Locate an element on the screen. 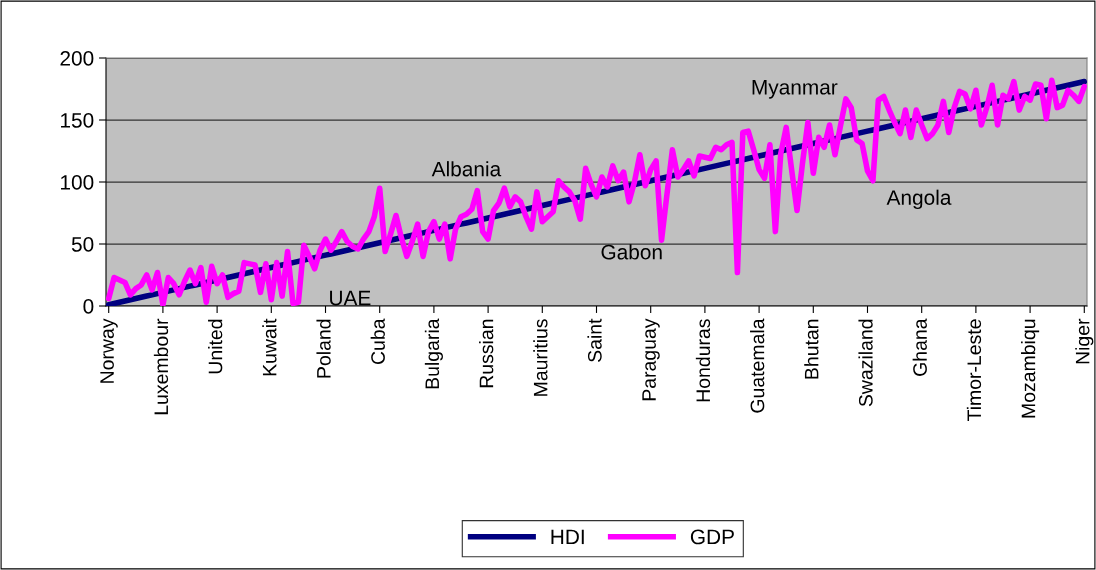 The width and height of the screenshot is (1096, 570). legend-label: HDI is located at coordinates (567, 537).